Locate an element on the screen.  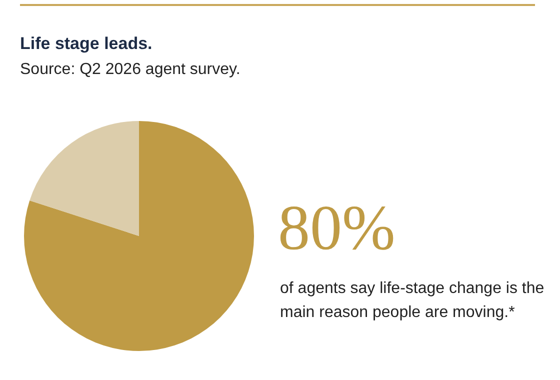
chart-subtitle: Source: Q2 2026 agent survey. is located at coordinates (130, 70).